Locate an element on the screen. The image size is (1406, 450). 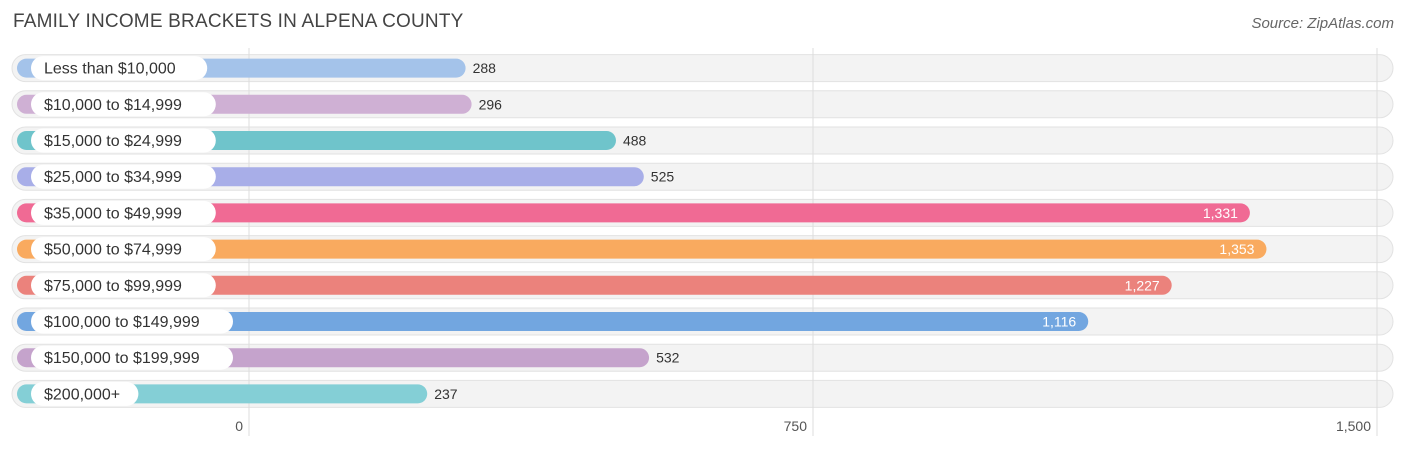
value-label: 525 is located at coordinates (663, 177).